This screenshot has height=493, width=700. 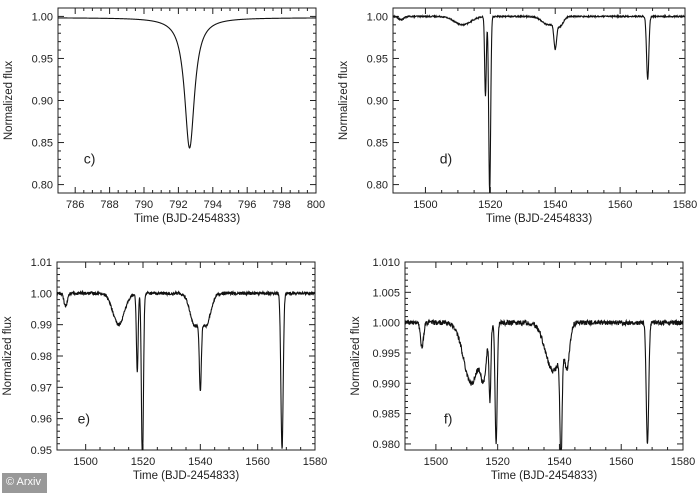 I want to click on y-tick-label: 1.005, so click(x=386, y=293).